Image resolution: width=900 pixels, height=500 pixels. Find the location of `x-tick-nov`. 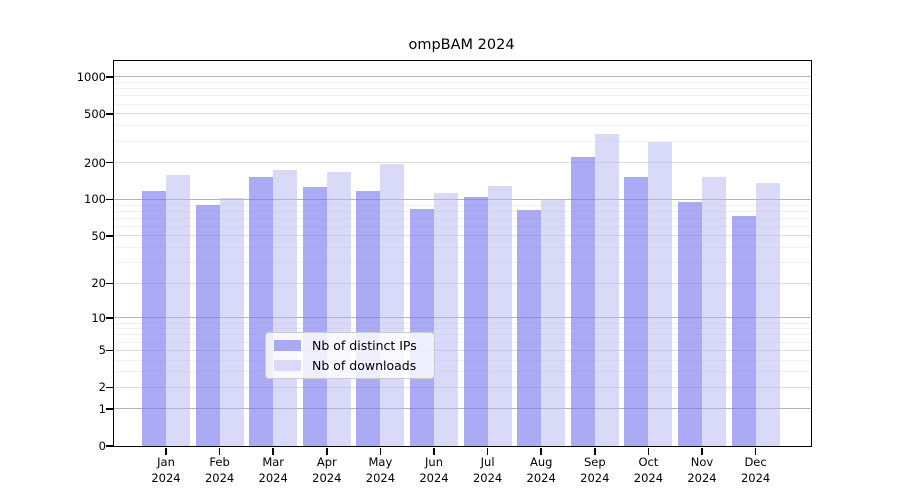

x-tick-nov is located at coordinates (702, 451).